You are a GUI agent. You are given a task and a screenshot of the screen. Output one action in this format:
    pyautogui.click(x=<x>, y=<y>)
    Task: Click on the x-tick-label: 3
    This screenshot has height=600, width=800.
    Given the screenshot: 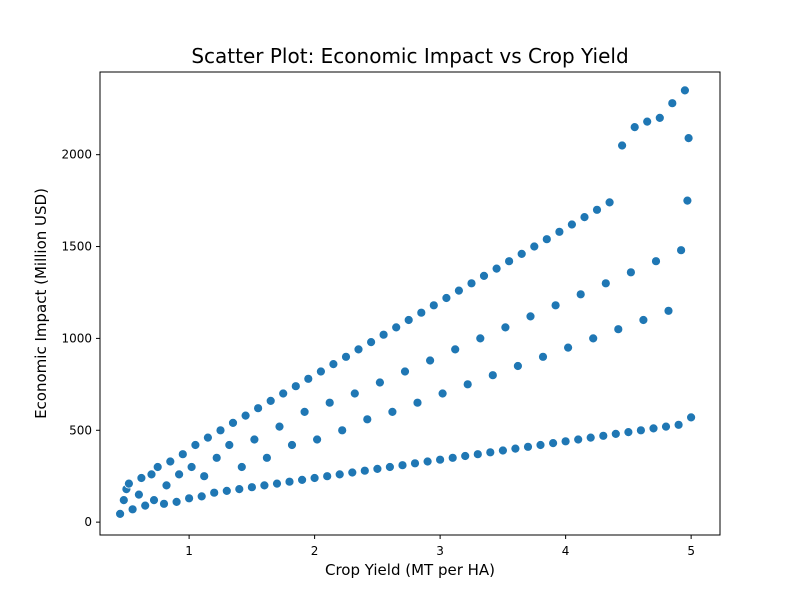 What is the action you would take?
    pyautogui.click(x=440, y=551)
    